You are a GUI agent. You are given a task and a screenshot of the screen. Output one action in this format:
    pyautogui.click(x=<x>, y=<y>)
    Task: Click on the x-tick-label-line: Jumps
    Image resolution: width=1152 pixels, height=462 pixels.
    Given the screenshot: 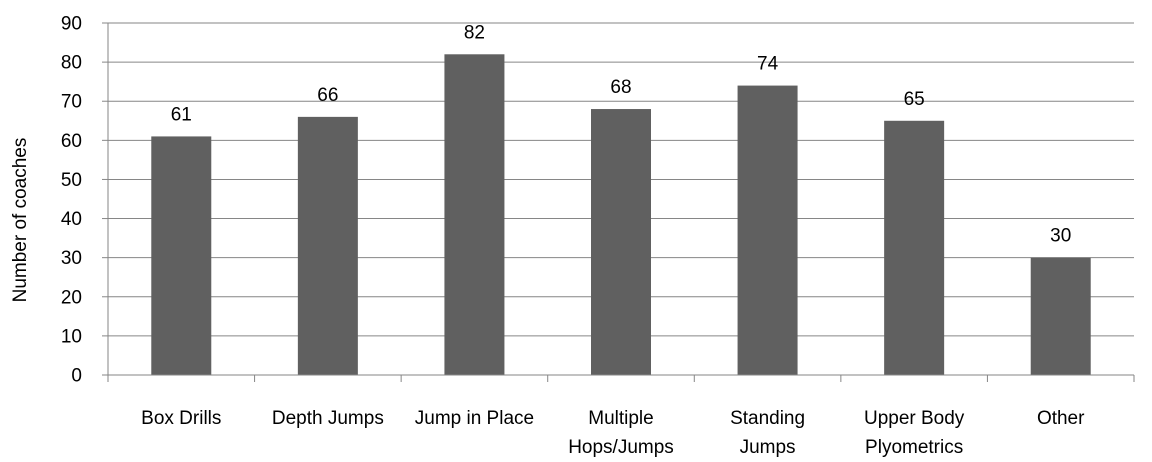 What is the action you would take?
    pyautogui.click(x=768, y=447)
    